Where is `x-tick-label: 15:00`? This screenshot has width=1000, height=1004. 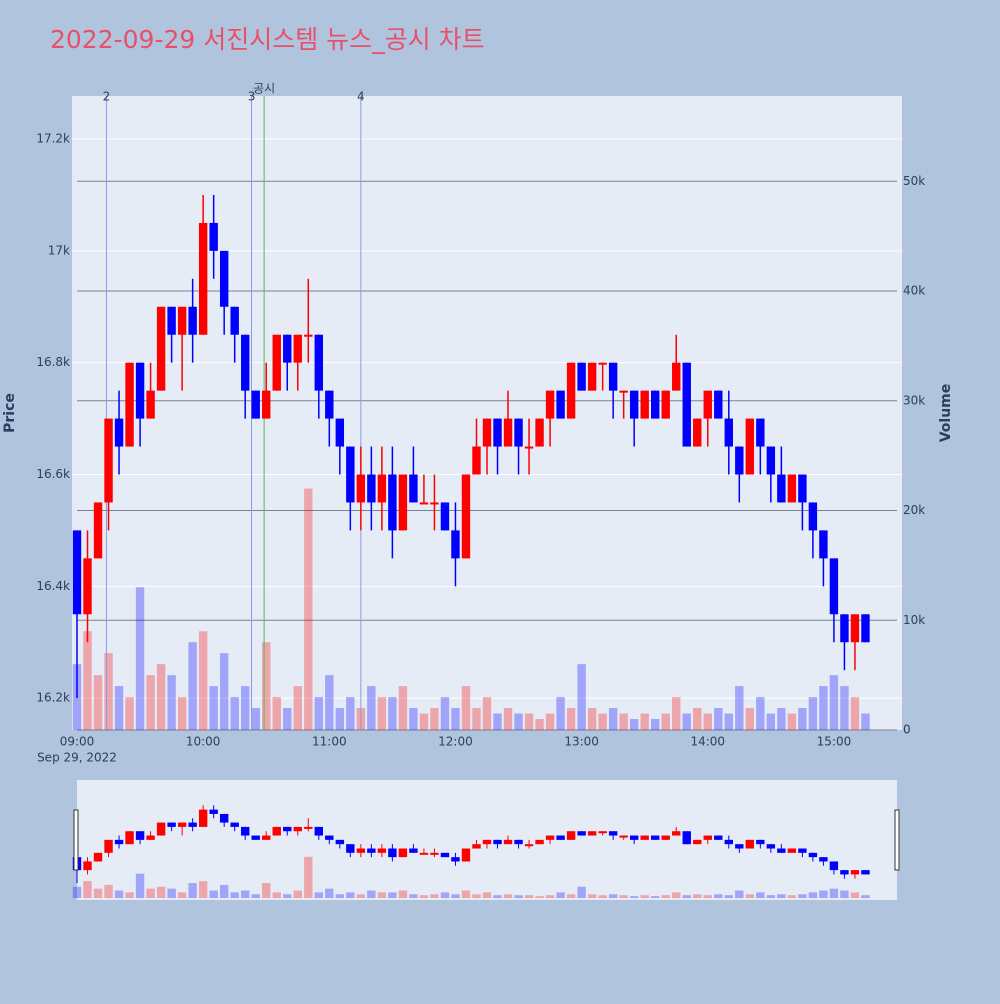 x-tick-label: 15:00 is located at coordinates (834, 742).